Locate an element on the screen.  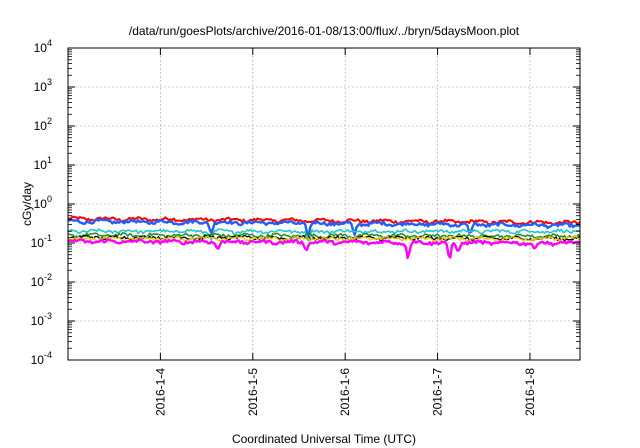
y-tick-label: 10¹ is located at coordinates (43, 163).